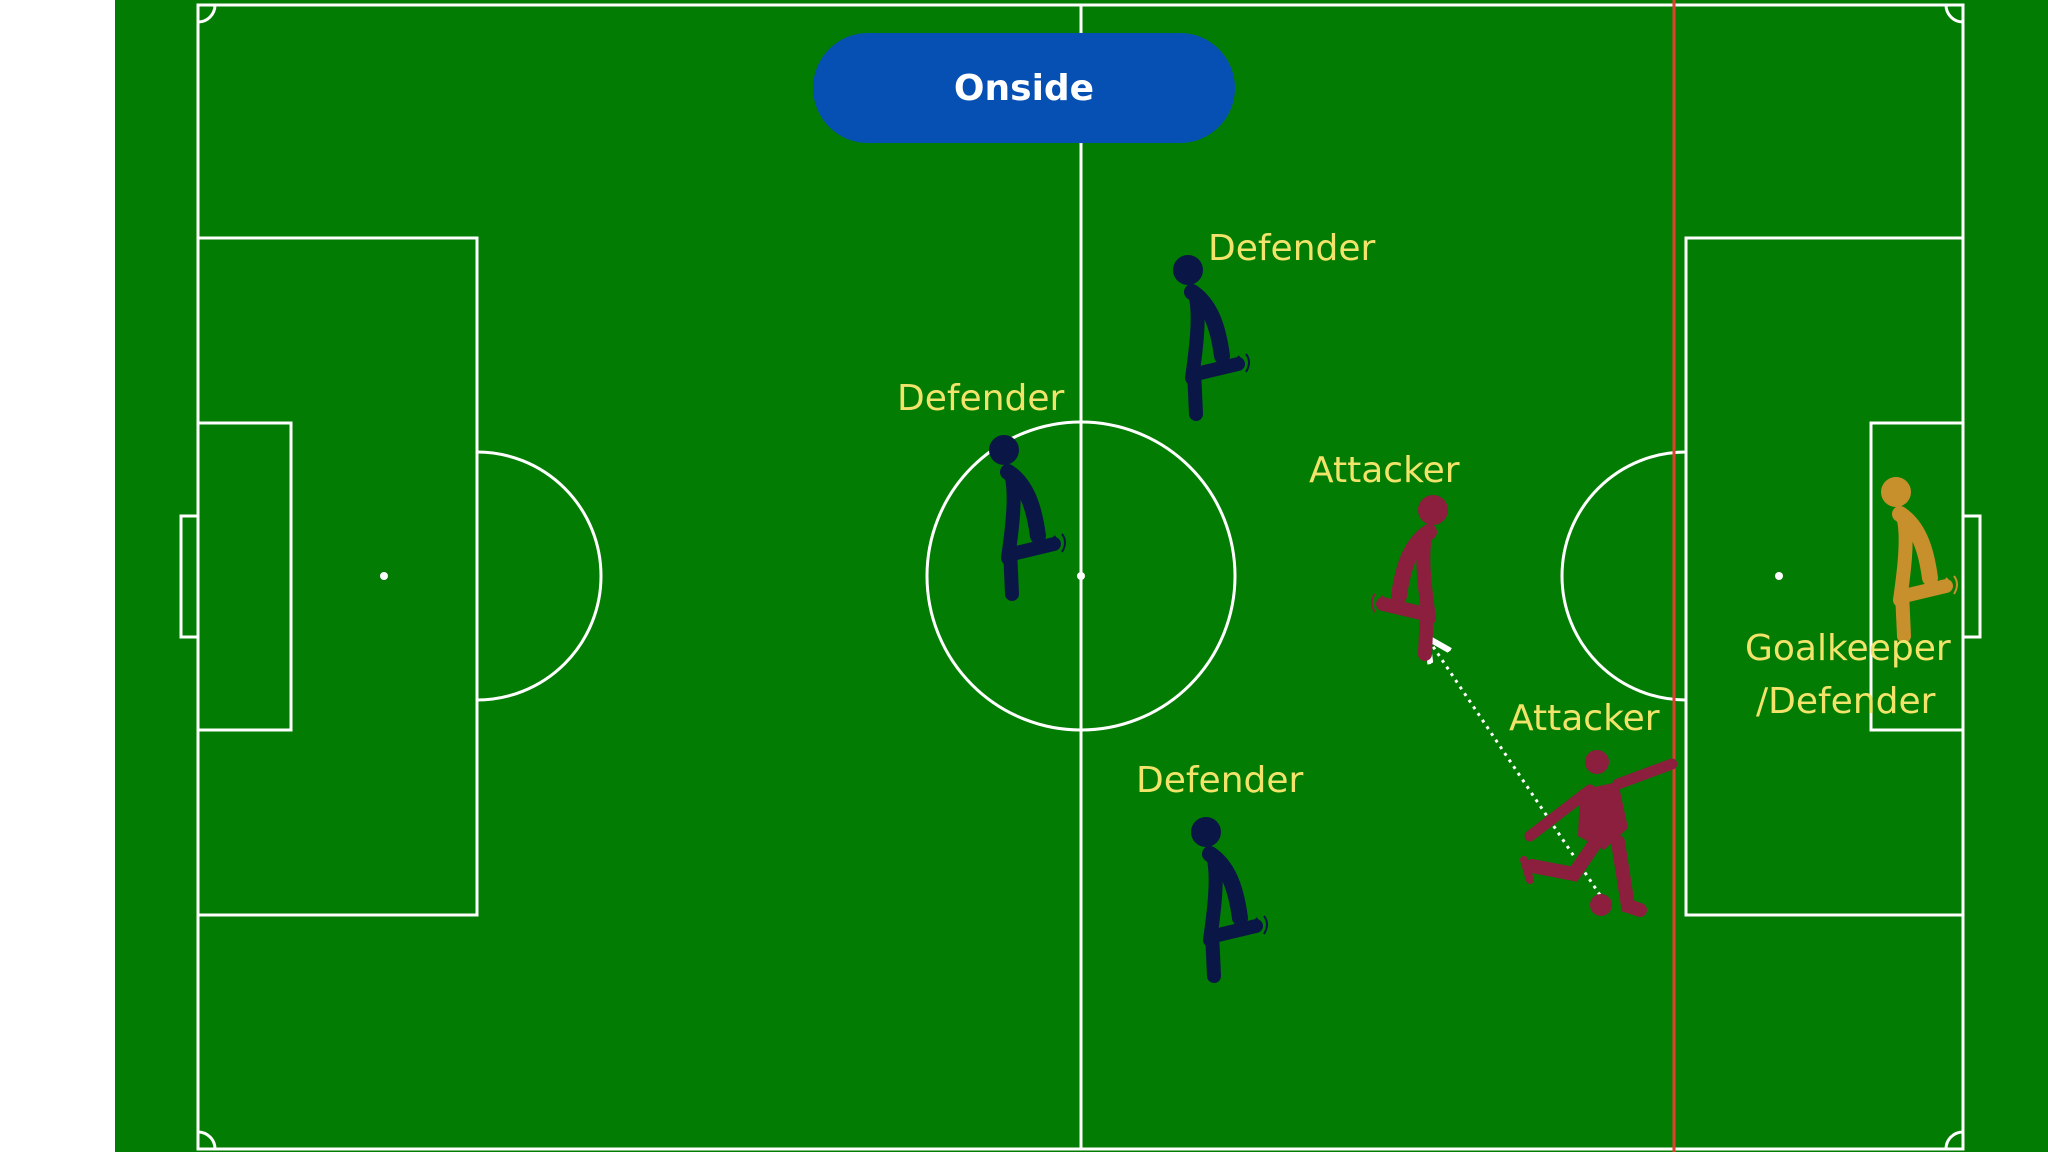 The height and width of the screenshot is (1152, 2048). I want to click on left-goal, so click(189, 576).